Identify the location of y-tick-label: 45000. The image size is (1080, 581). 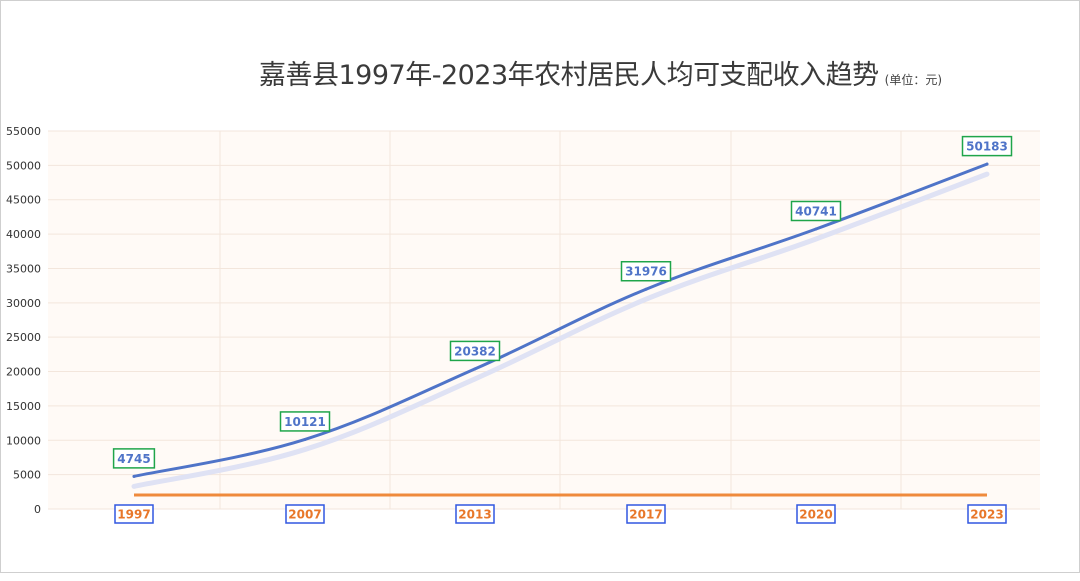
(23, 200).